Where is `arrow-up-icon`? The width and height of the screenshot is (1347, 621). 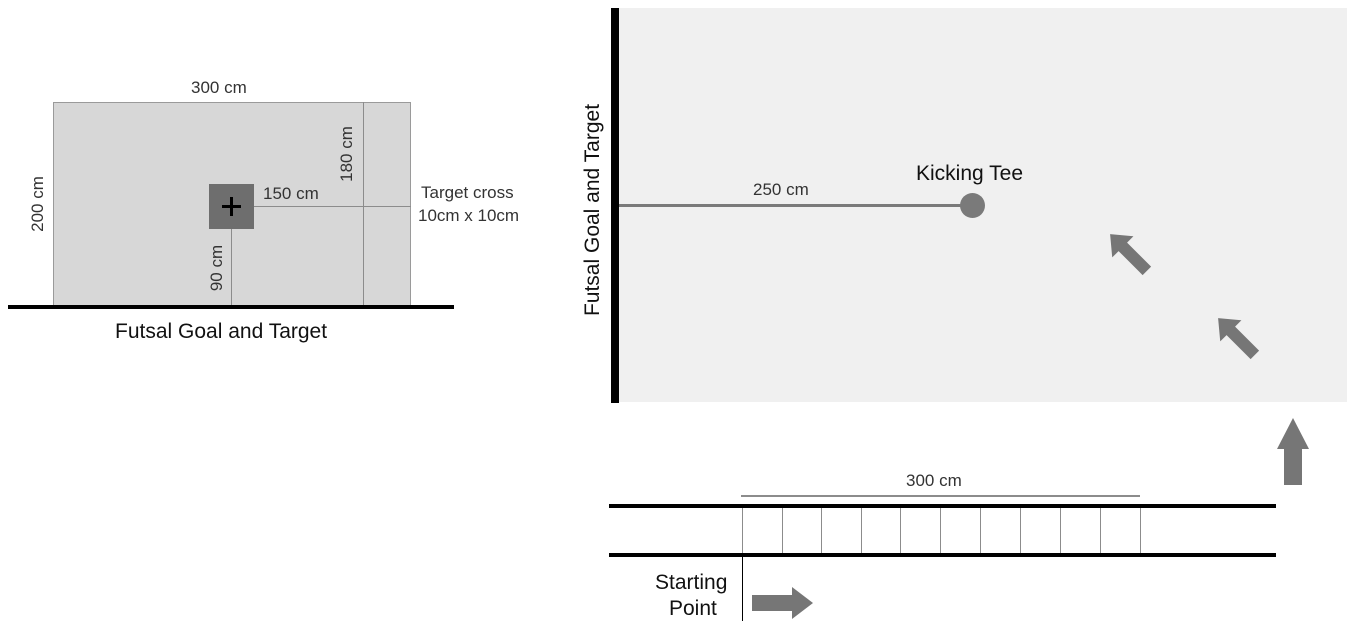 arrow-up-icon is located at coordinates (1293, 451).